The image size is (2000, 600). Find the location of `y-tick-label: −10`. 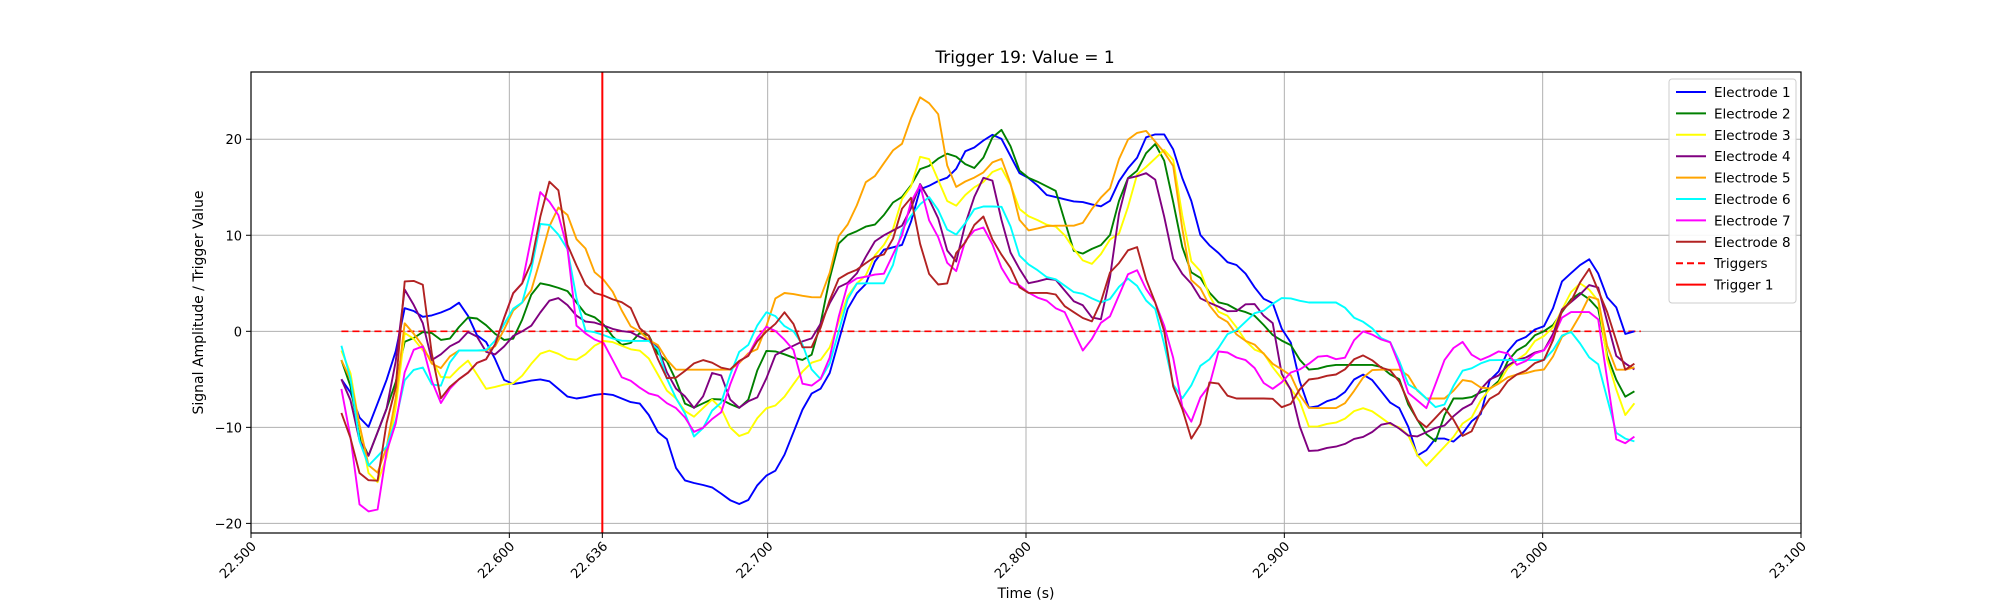

y-tick-label: −10 is located at coordinates (228, 428).